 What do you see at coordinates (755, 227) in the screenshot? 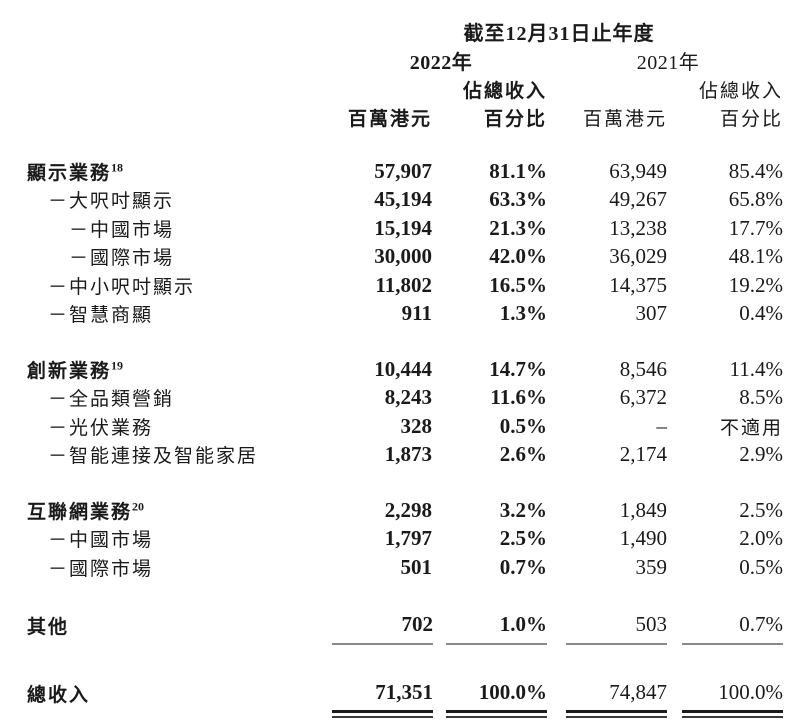
I see `cell-2021-pct: 17.7%` at bounding box center [755, 227].